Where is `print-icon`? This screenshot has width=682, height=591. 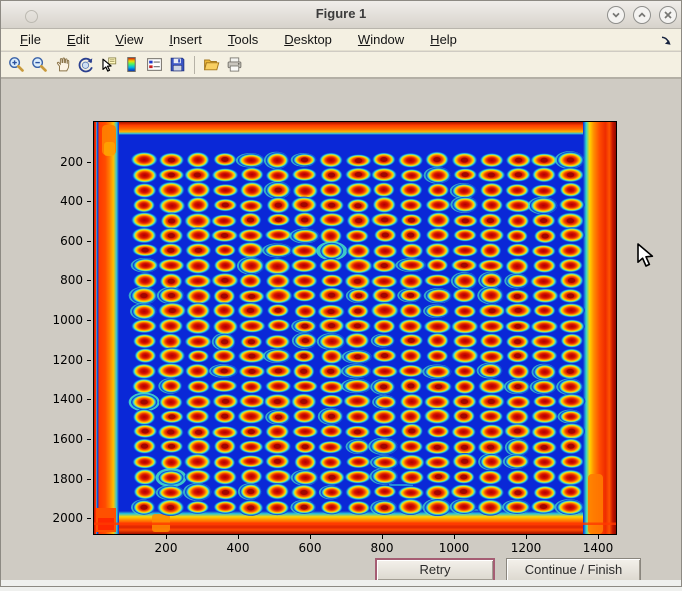
print-icon is located at coordinates (234, 65).